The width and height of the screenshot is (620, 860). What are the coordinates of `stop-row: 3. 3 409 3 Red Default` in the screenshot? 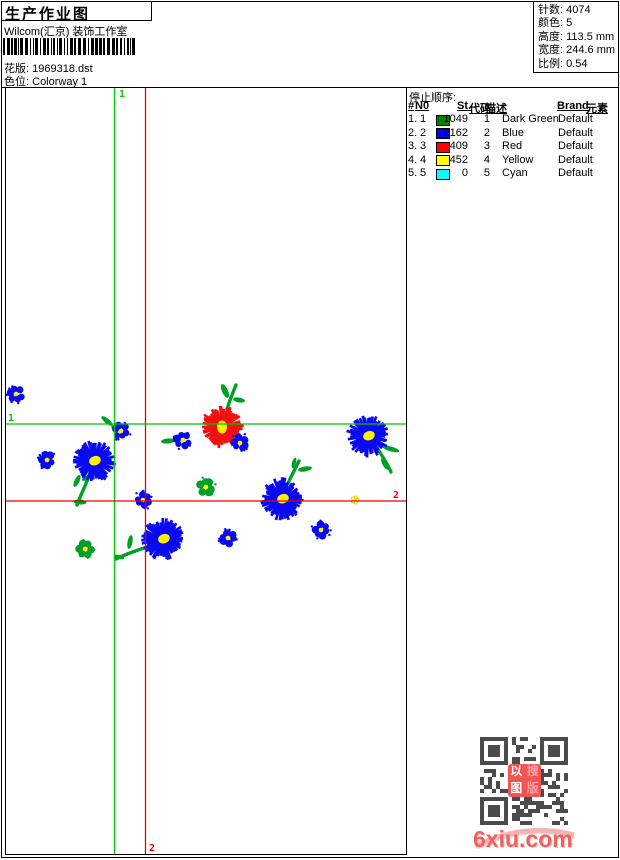 It's located at (512, 147).